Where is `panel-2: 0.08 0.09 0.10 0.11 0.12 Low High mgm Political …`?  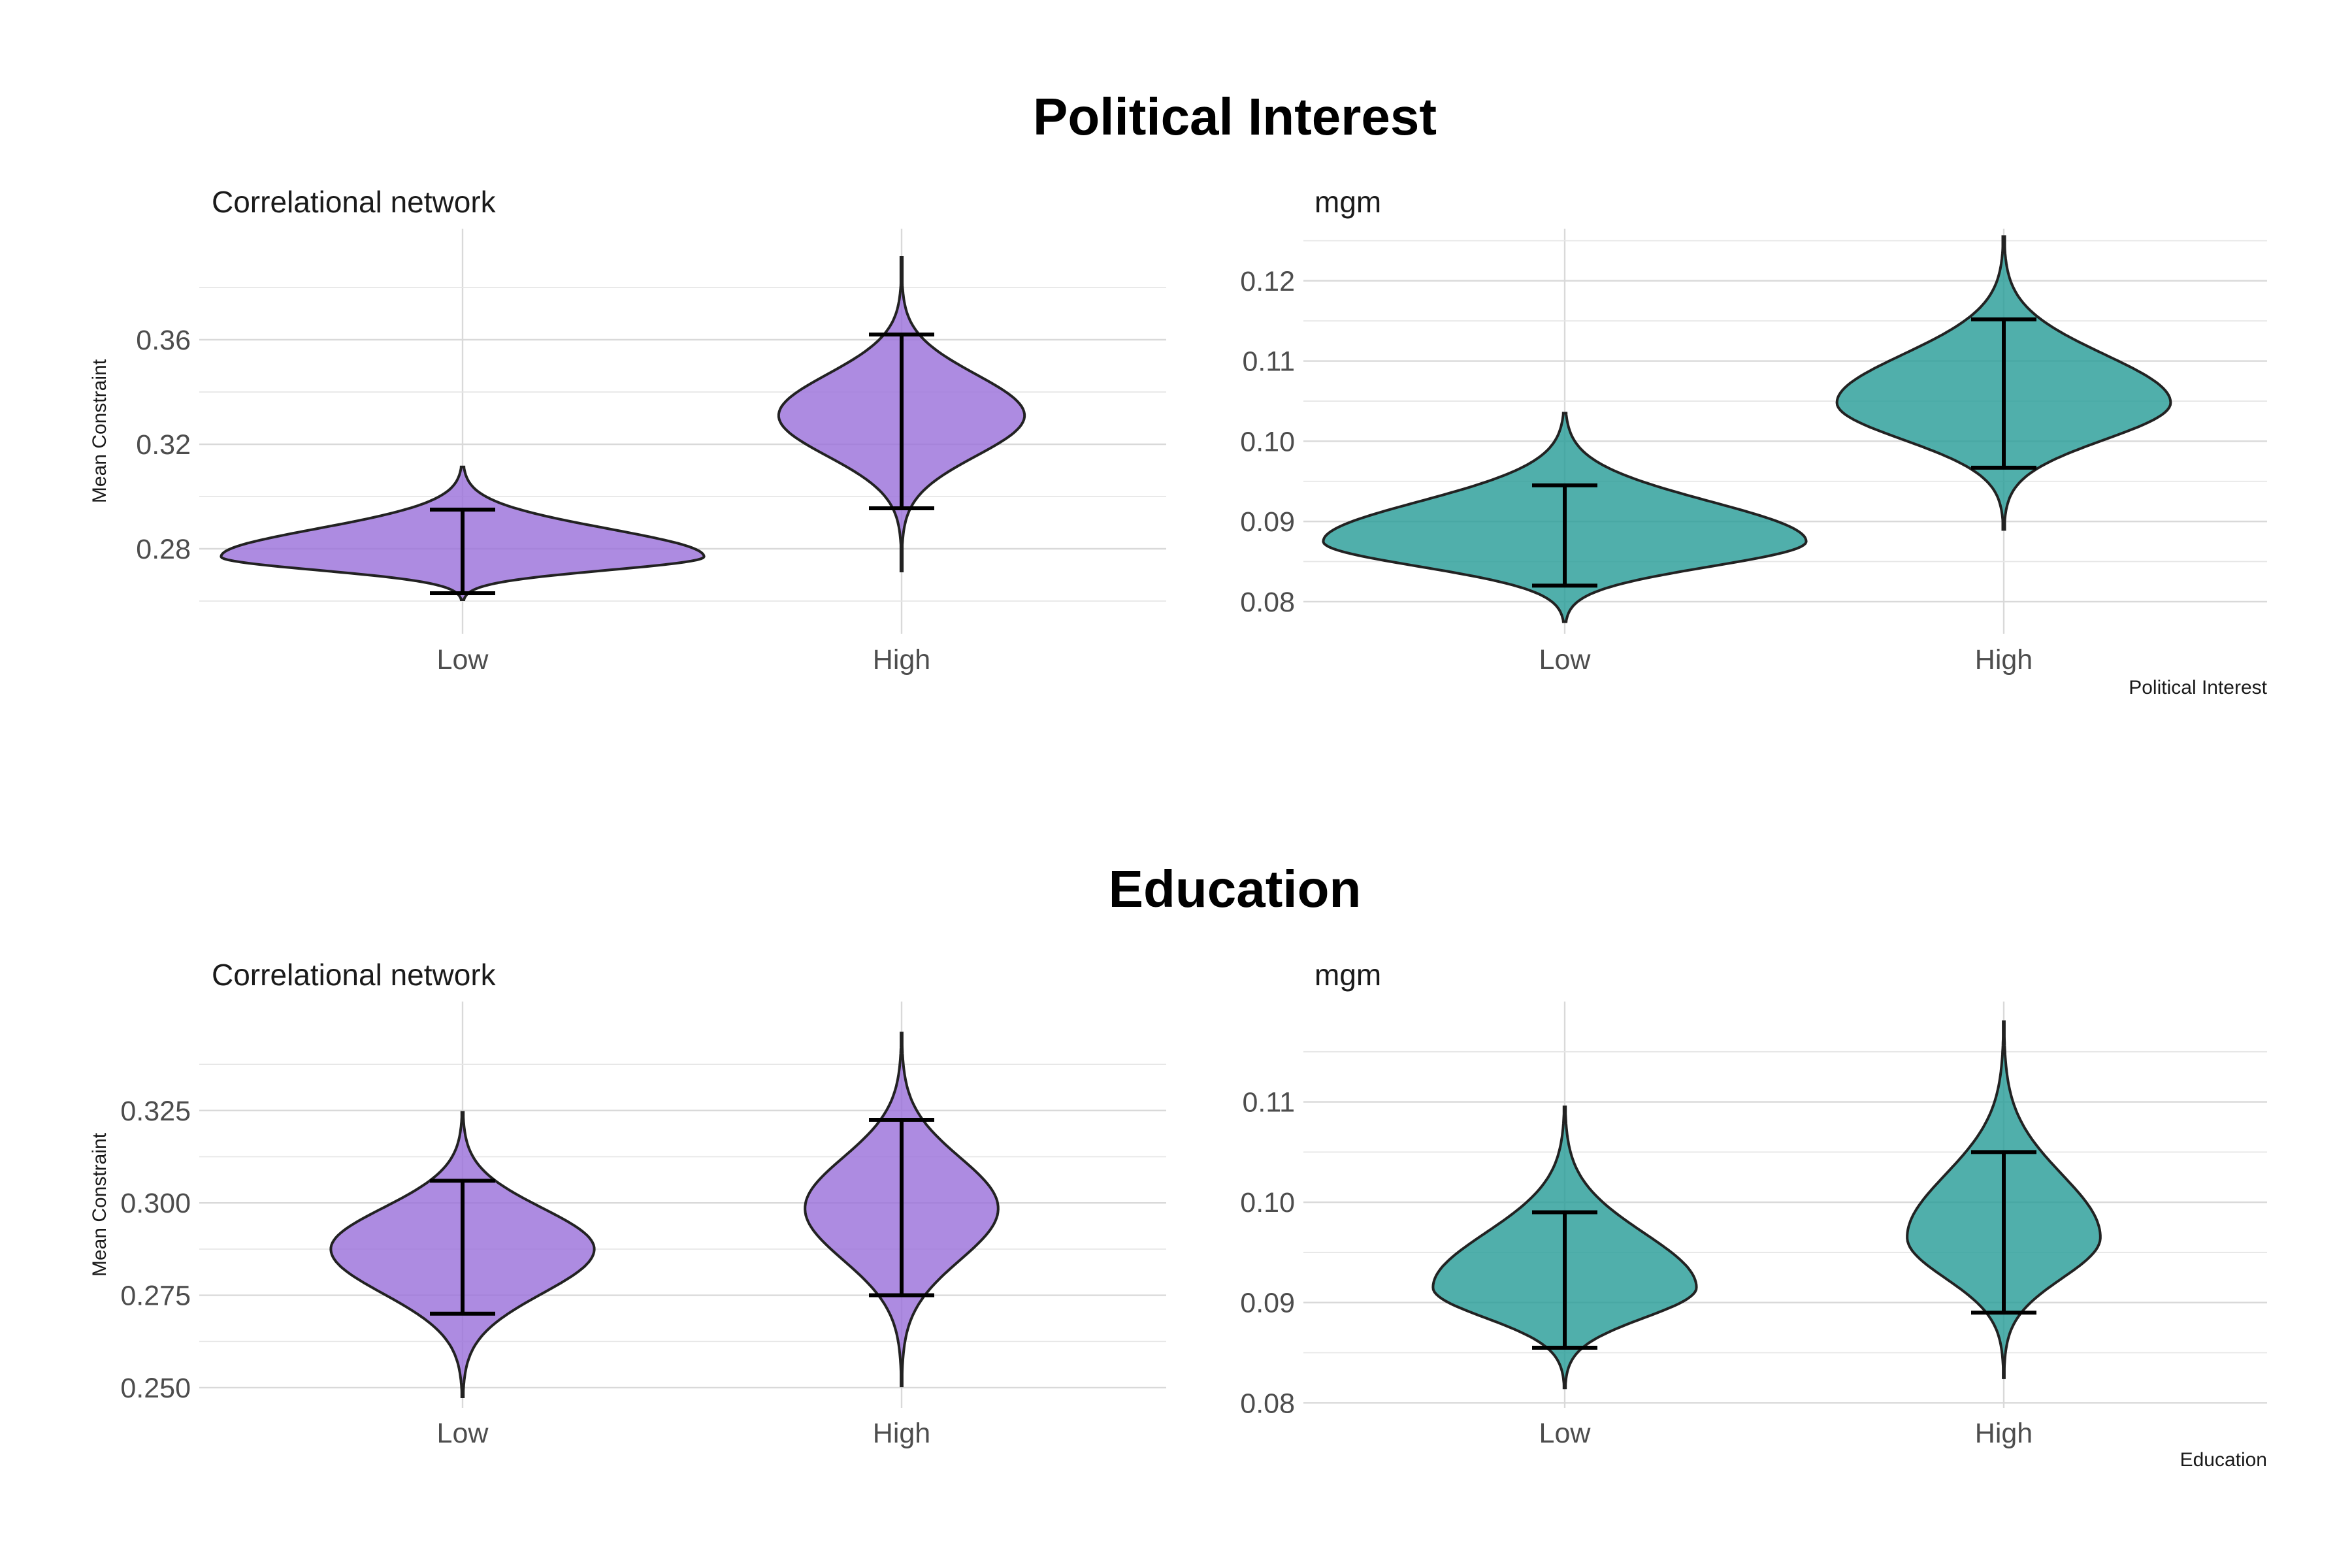
panel-2: 0.08 0.09 0.10 0.11 0.12 Low High mgm Political … is located at coordinates (1753, 441).